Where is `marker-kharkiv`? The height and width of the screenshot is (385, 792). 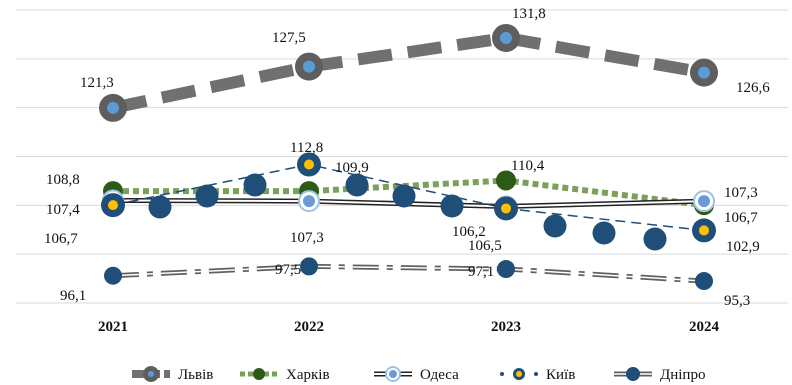
marker-kharkiv is located at coordinates (506, 180).